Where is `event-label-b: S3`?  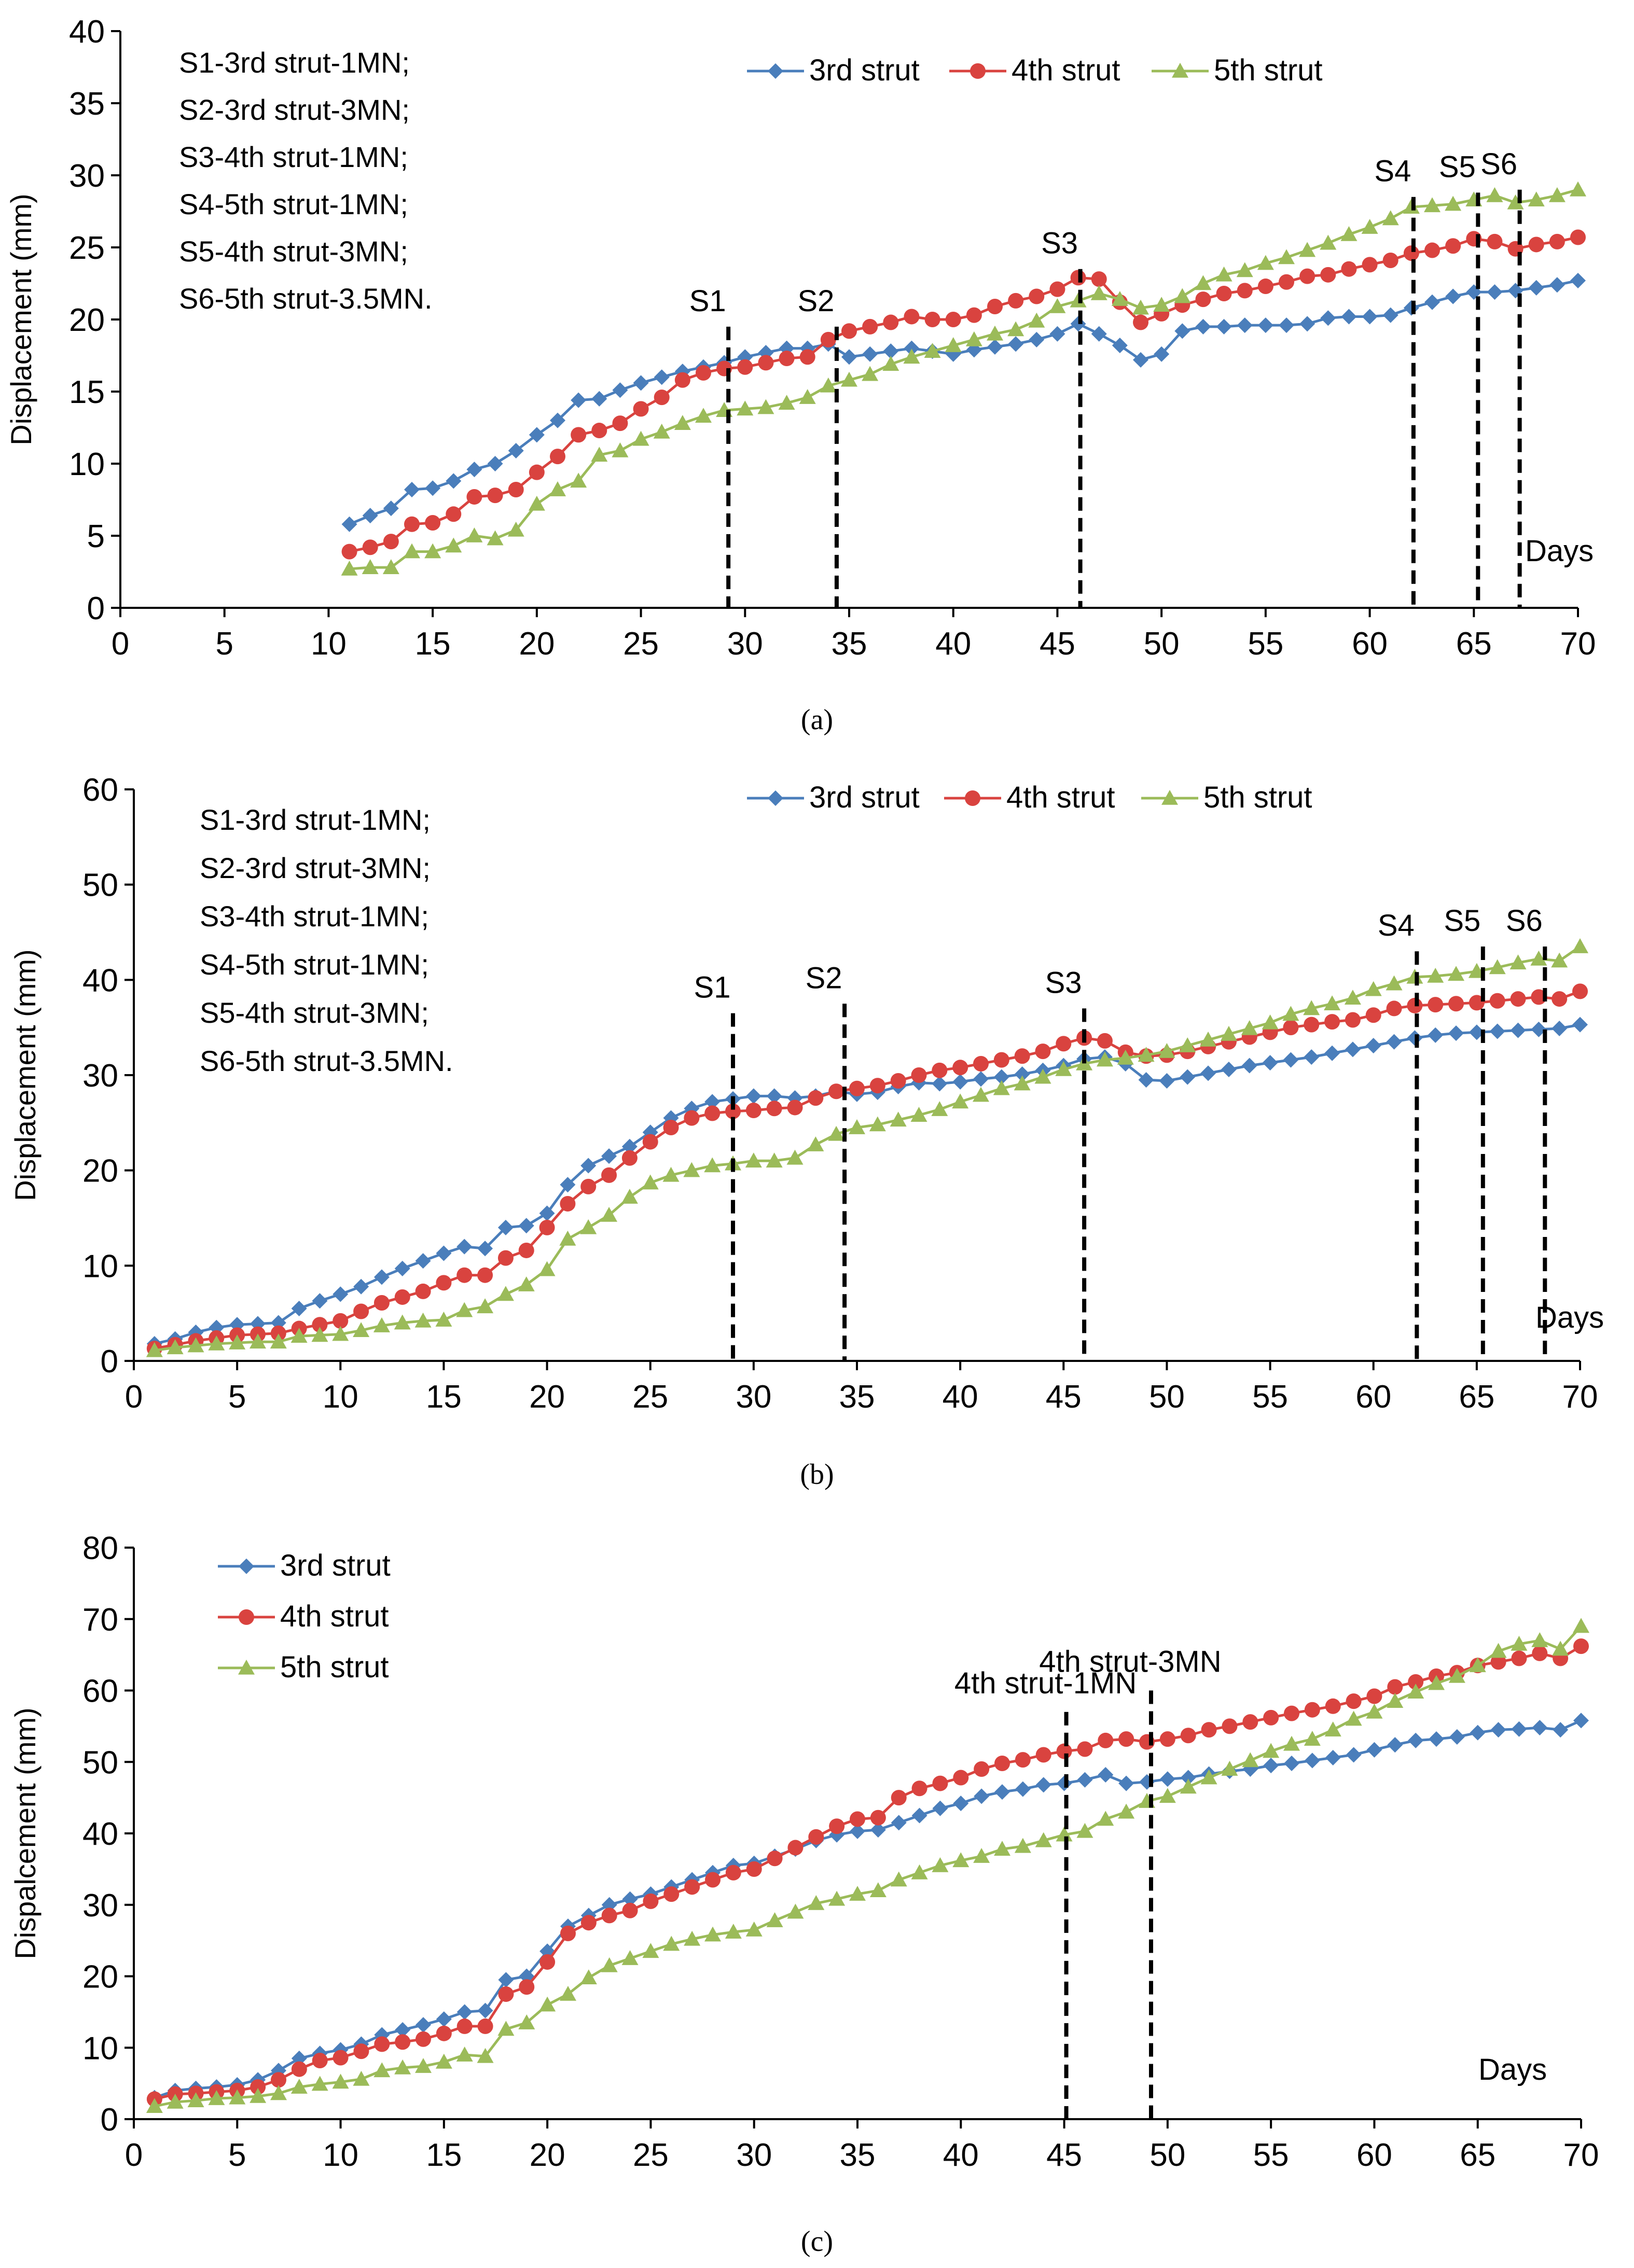
event-label-b: S3 is located at coordinates (1063, 983).